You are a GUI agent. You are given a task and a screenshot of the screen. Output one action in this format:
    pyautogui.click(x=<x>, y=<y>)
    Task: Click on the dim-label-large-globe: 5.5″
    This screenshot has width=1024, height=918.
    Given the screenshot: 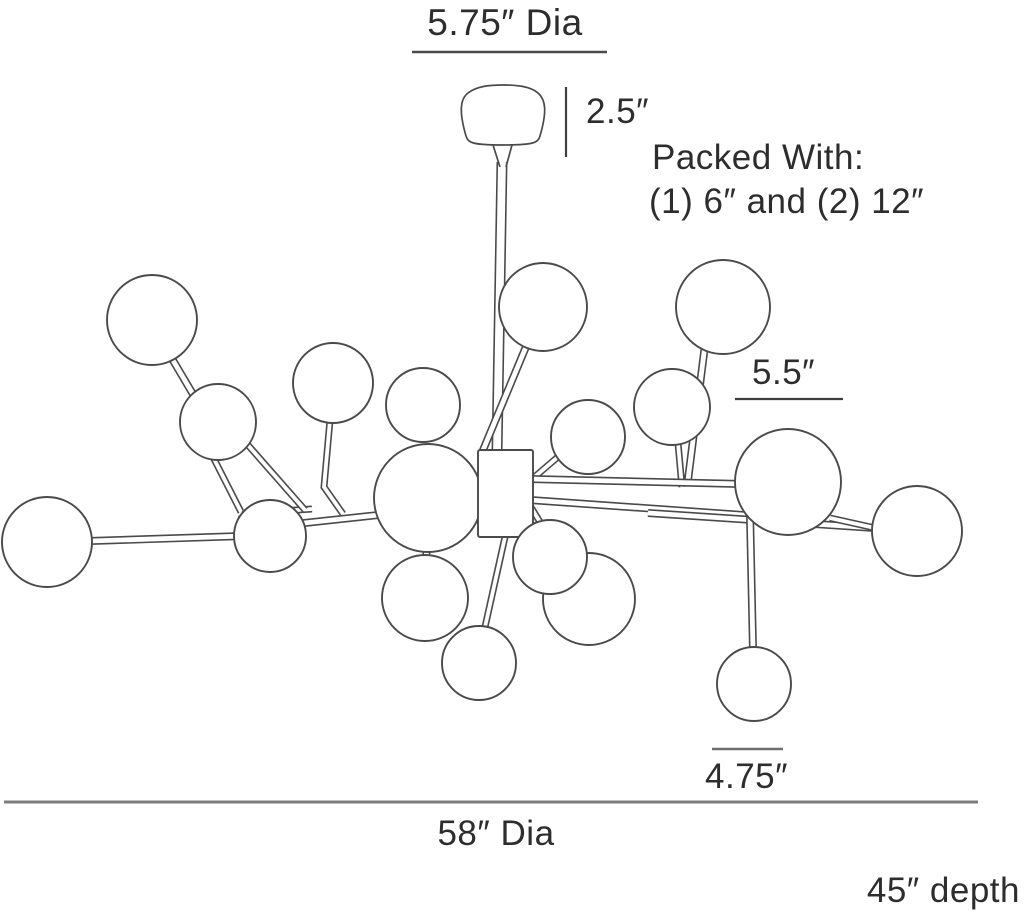 What is the action you would take?
    pyautogui.click(x=784, y=372)
    